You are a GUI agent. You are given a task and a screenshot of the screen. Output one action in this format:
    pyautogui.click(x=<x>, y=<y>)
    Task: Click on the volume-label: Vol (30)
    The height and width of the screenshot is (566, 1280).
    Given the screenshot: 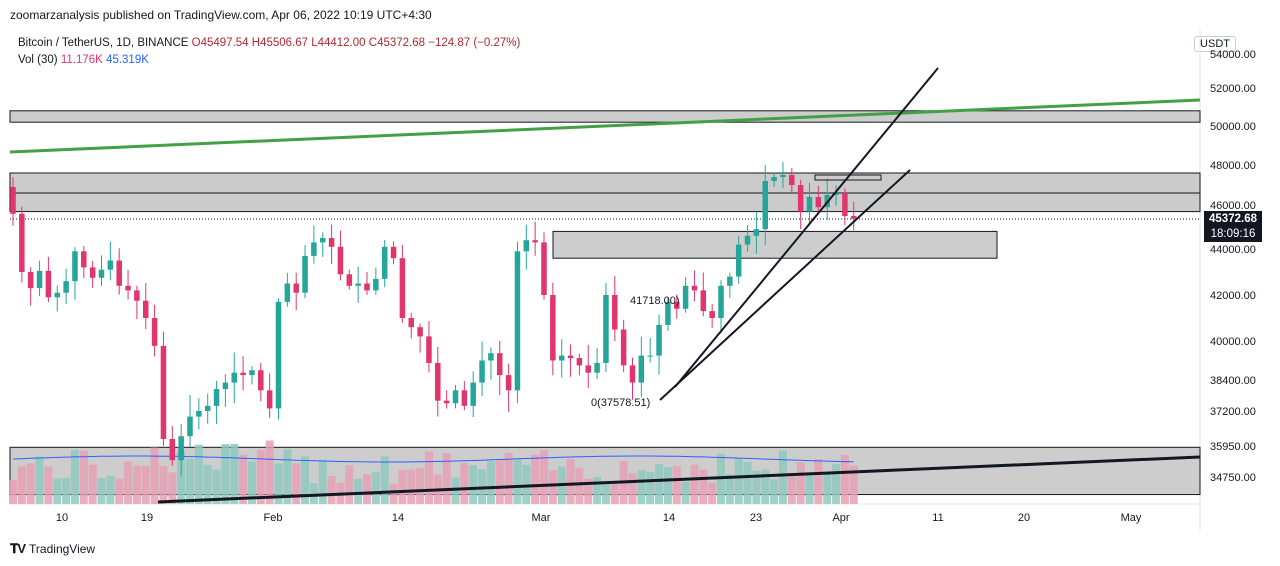 What is the action you would take?
    pyautogui.click(x=38, y=60)
    